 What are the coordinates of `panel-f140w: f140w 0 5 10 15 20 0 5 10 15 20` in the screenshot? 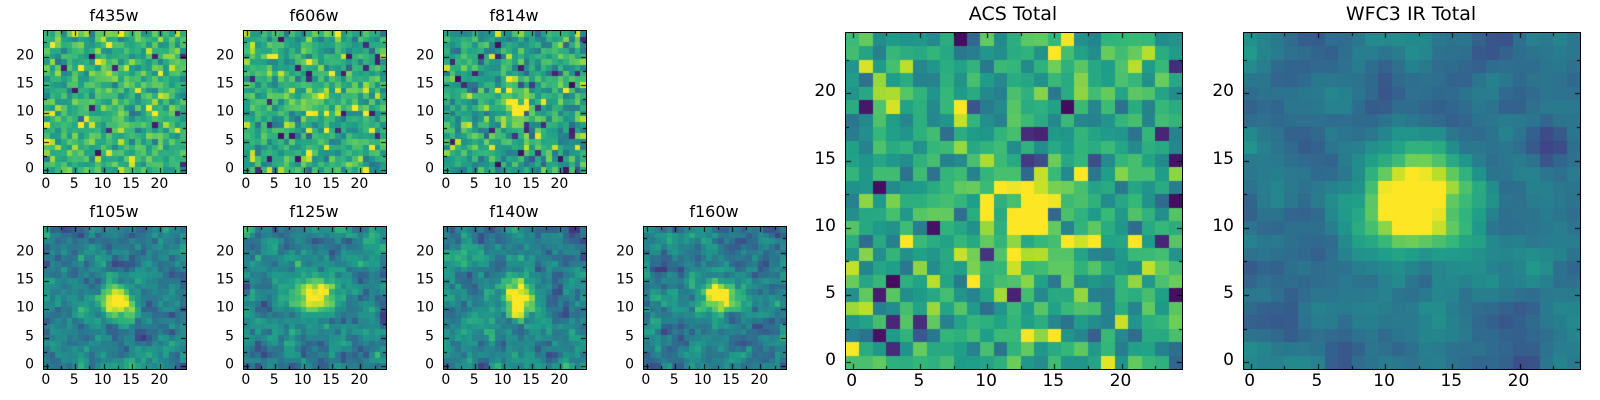 It's located at (501, 294).